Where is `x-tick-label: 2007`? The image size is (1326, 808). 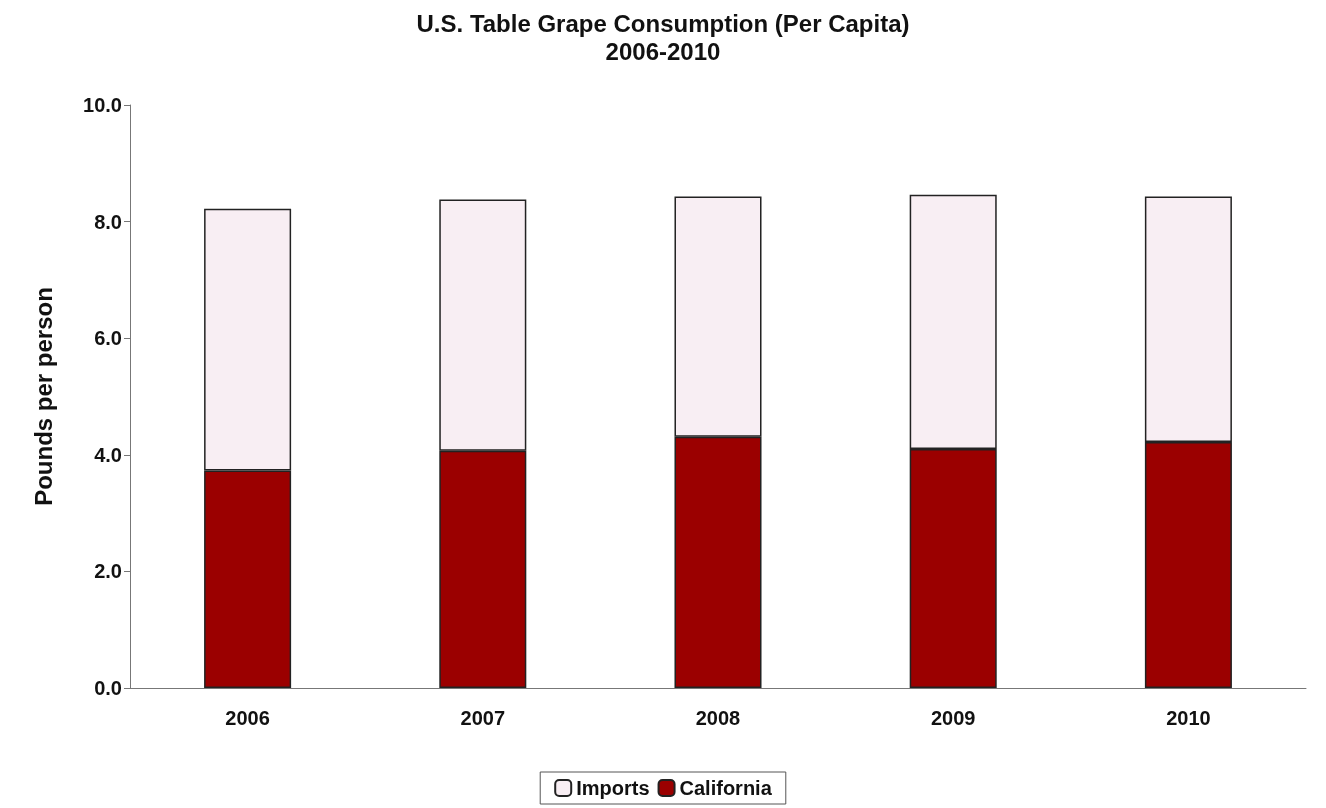
x-tick-label: 2007 is located at coordinates (483, 718).